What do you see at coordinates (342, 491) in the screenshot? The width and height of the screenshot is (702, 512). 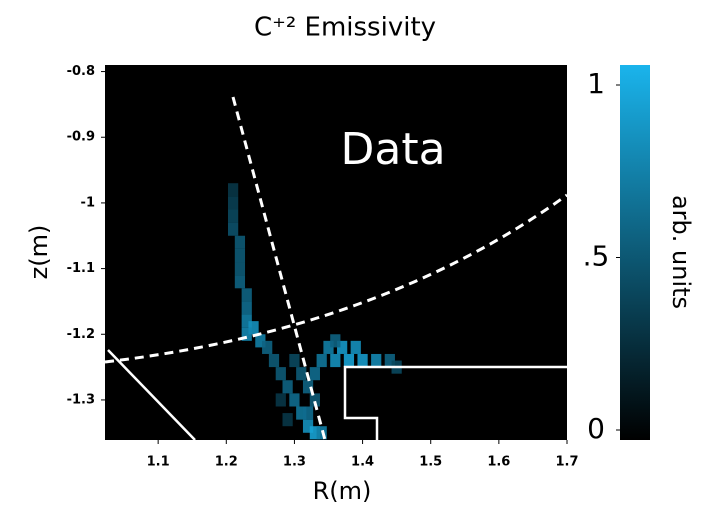 I see `x-axis-label: R(m)` at bounding box center [342, 491].